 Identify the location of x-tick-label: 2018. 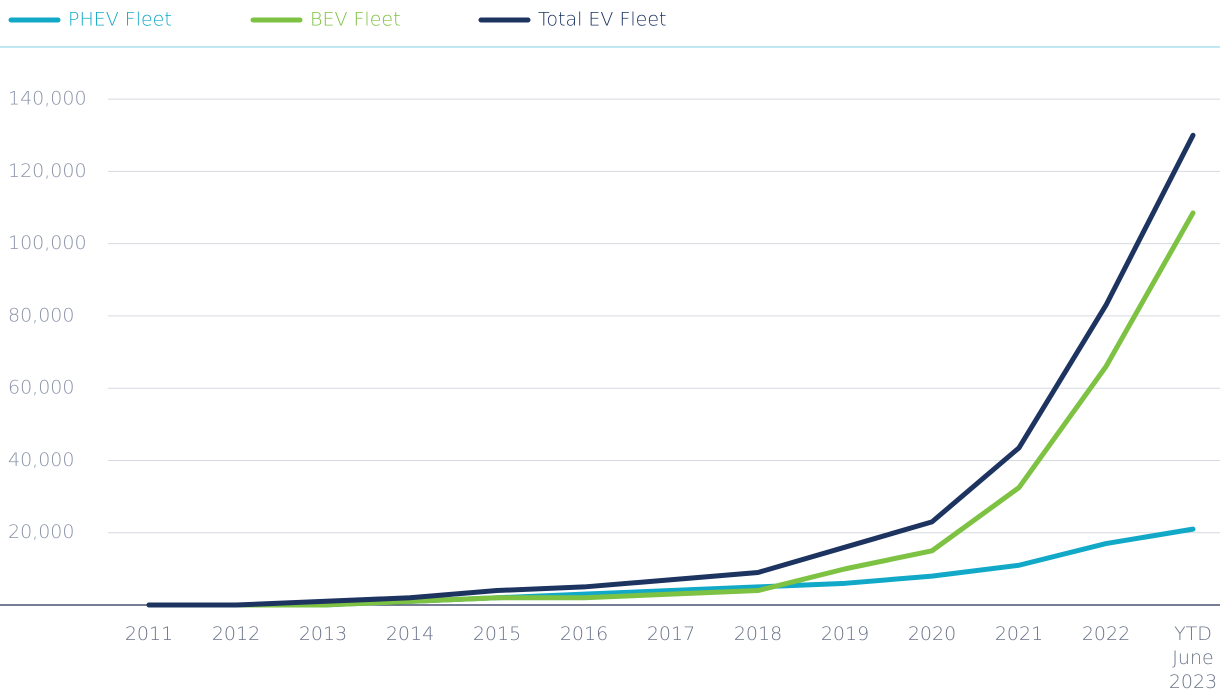
(758, 634).